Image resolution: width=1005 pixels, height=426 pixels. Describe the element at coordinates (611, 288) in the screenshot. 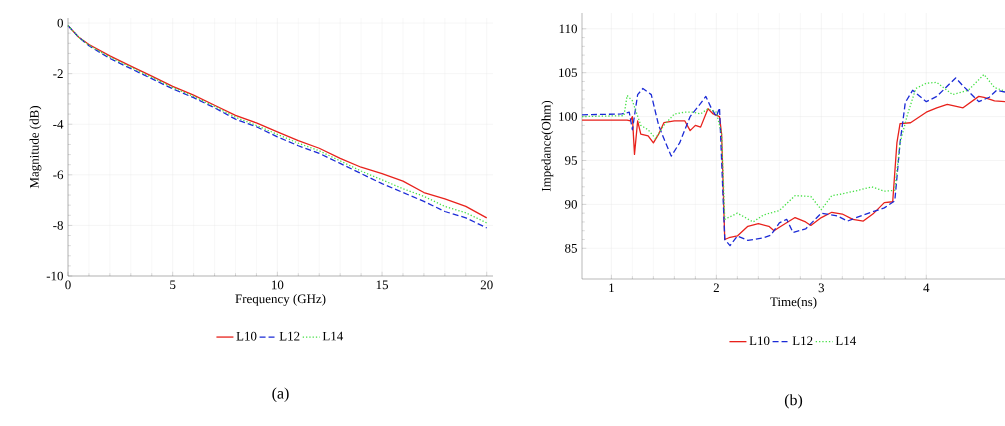

I see `x-tick-label: 1` at that location.